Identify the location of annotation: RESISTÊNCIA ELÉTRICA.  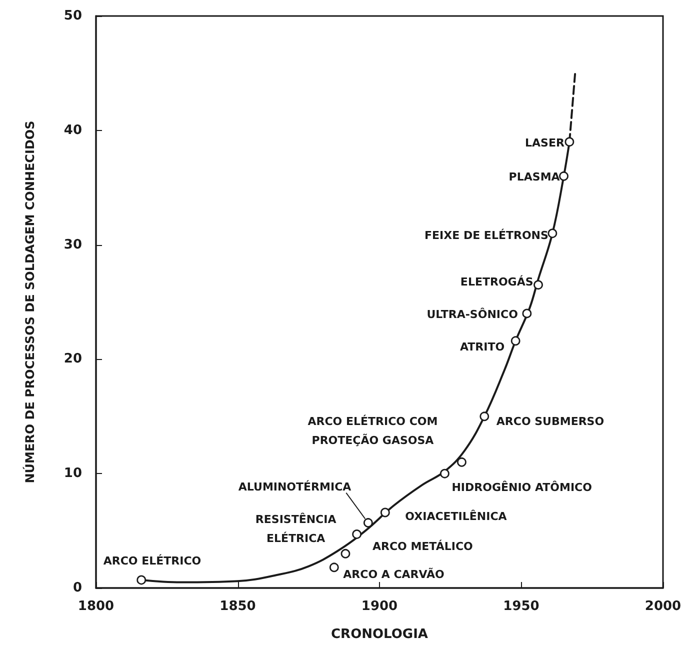
(296, 529).